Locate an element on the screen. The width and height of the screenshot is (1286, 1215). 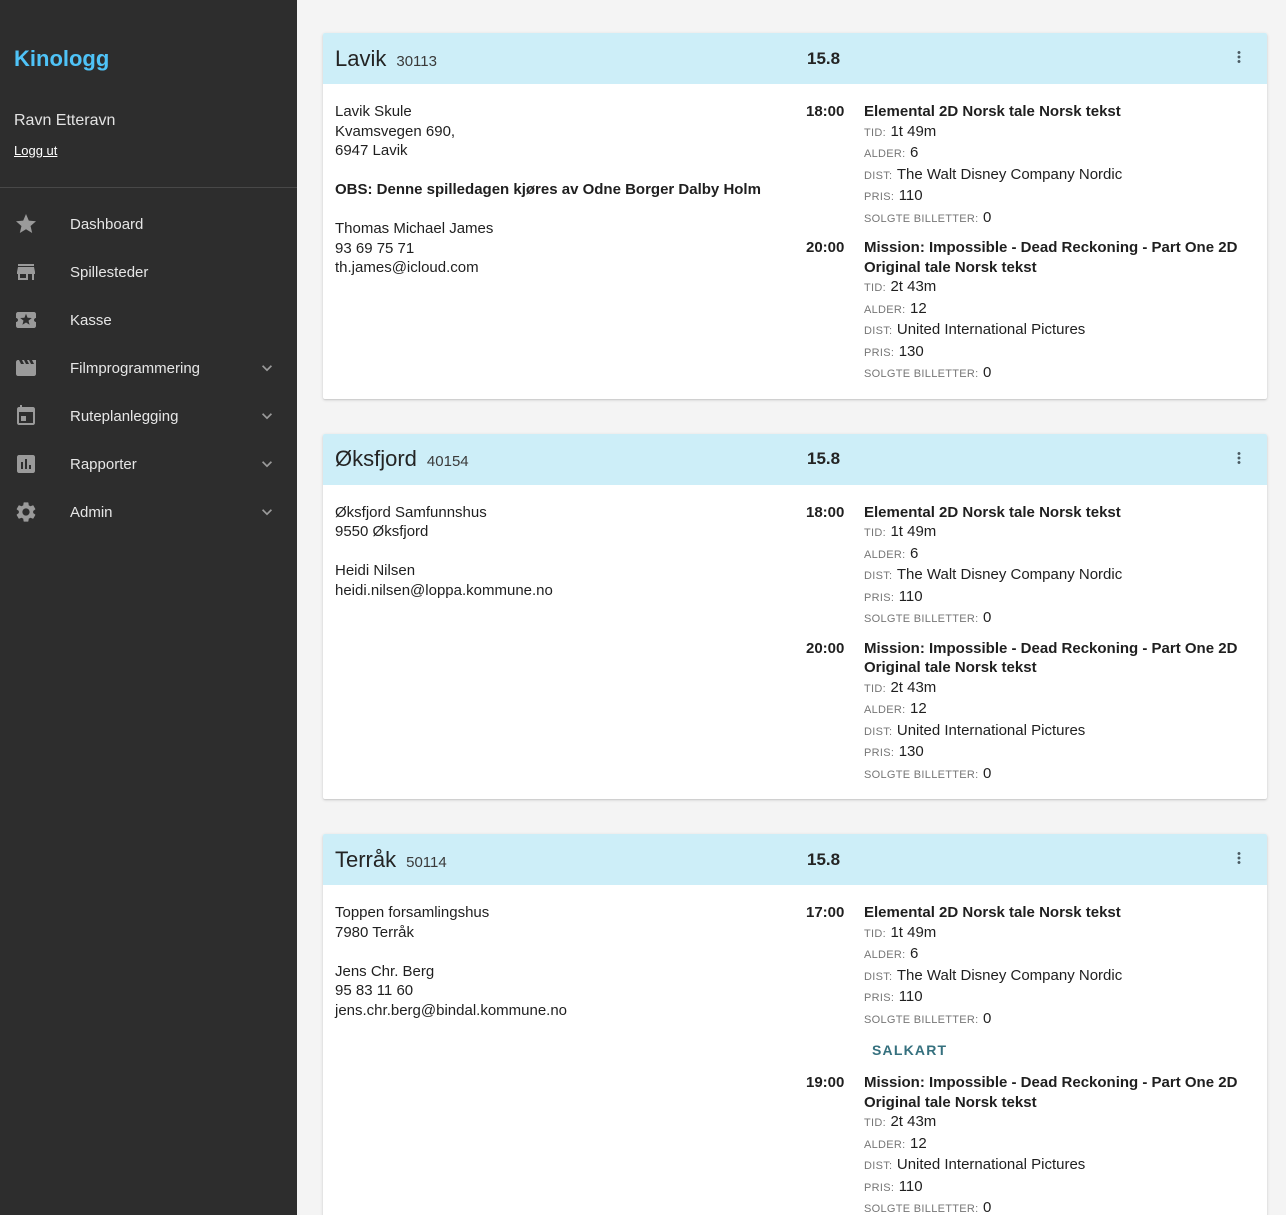
show-meta-row: DIST: The Walt Disney Company Nordic is located at coordinates (1057, 977).